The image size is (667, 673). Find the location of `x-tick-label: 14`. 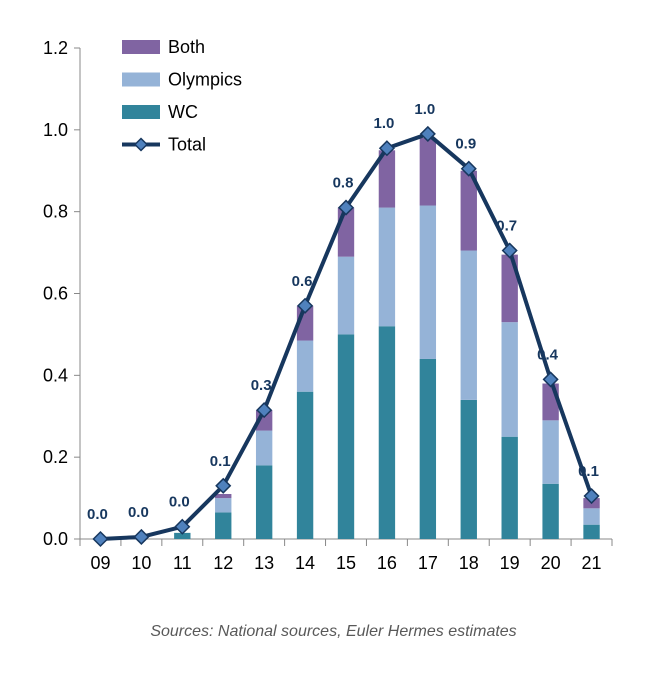

x-tick-label: 14 is located at coordinates (305, 563).